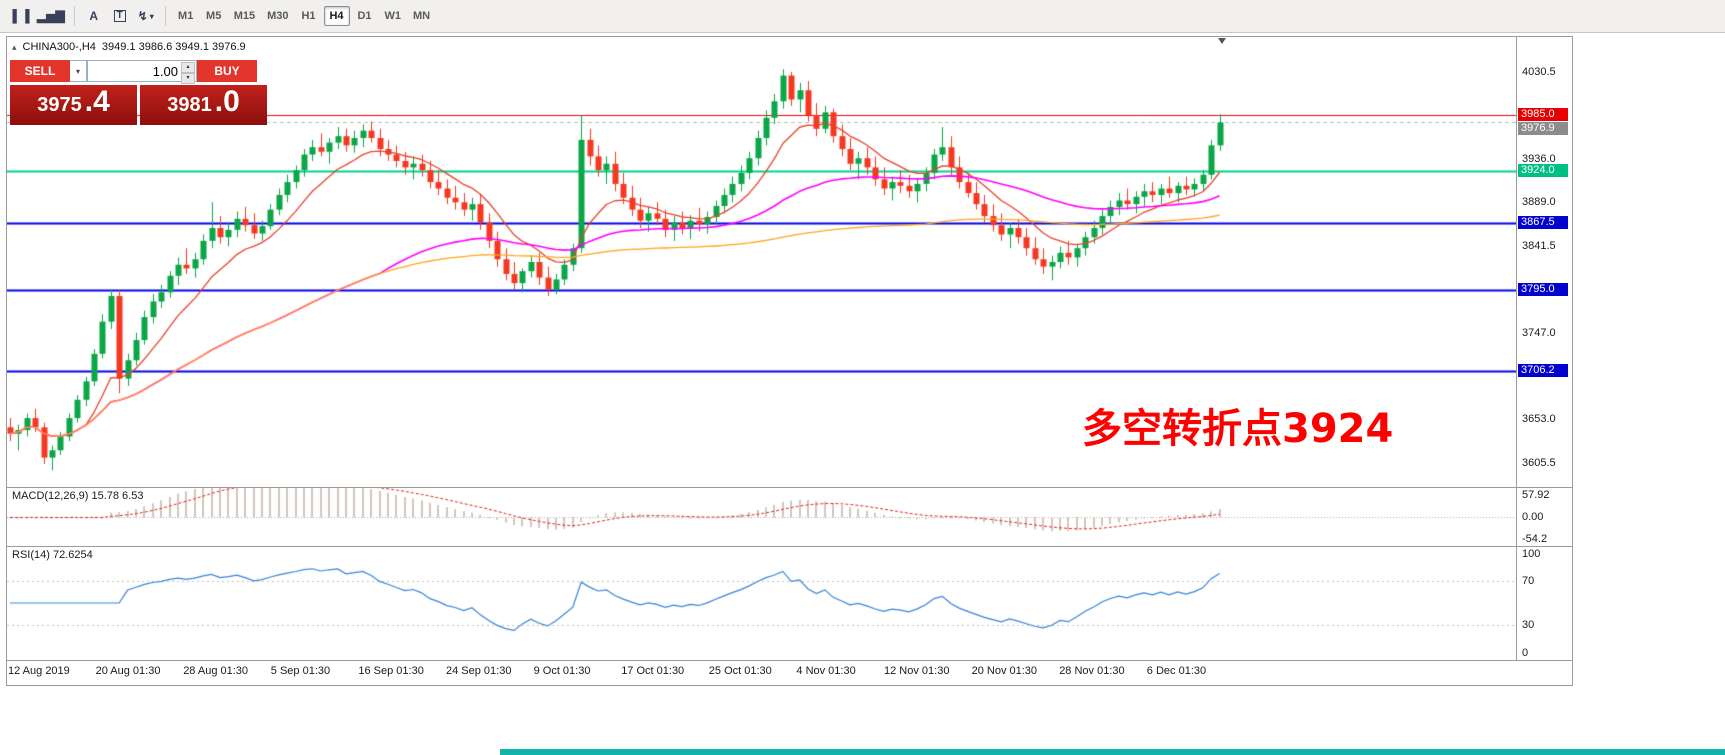  I want to click on price-level-label: 3867.5, so click(1543, 222).